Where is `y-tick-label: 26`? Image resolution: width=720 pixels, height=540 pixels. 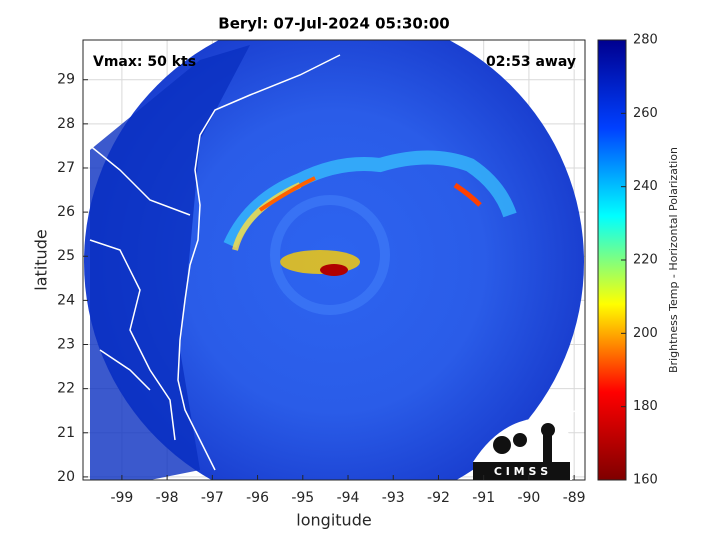 y-tick-label: 26 is located at coordinates (66, 212).